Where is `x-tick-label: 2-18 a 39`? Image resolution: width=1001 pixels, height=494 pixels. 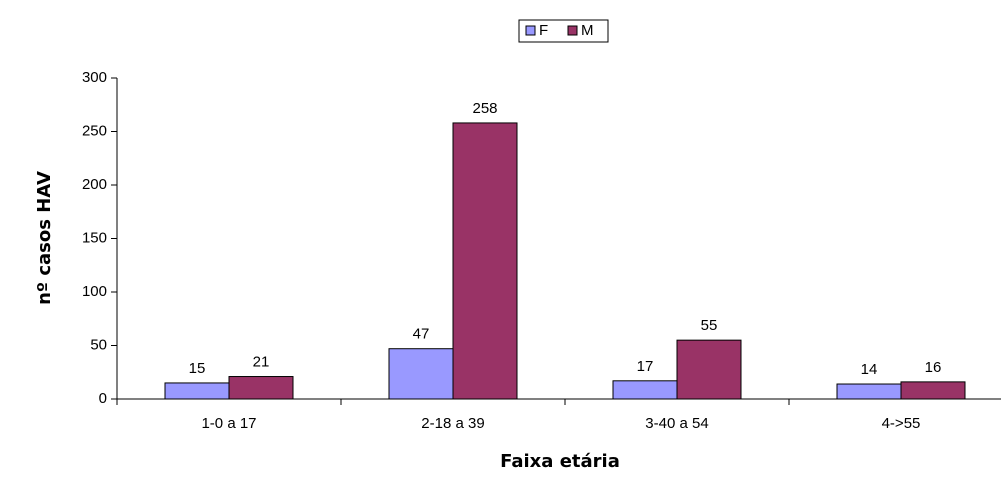
x-tick-label: 2-18 a 39 is located at coordinates (452, 423).